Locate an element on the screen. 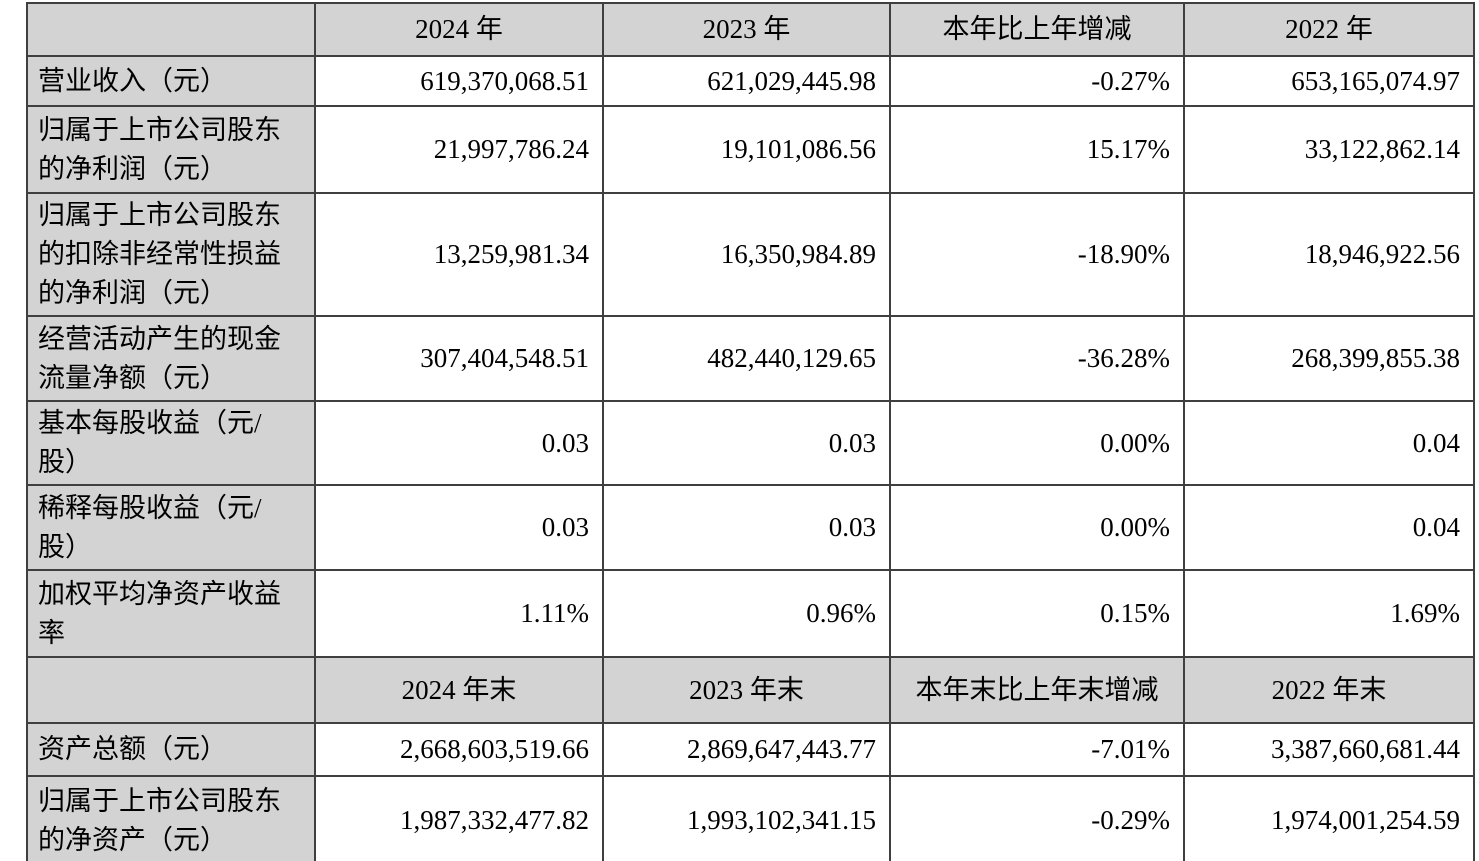 Image resolution: width=1479 pixels, height=861 pixels. table-row-header-yearend: 2024 年末 2023 年末 本年末比上年末增减 2022 年末 is located at coordinates (750, 690).